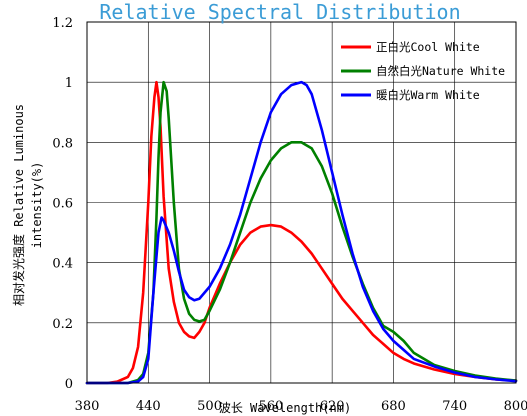 The width and height of the screenshot is (527, 416). Describe the element at coordinates (279, 12) in the screenshot. I see `chart-title: Relative Spectral Distribution` at that location.